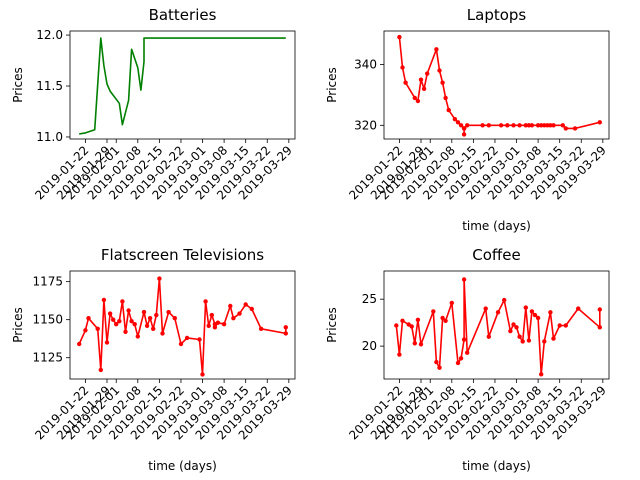  What do you see at coordinates (49, 86) in the screenshot?
I see `y-tick-label: 11.5` at bounding box center [49, 86].